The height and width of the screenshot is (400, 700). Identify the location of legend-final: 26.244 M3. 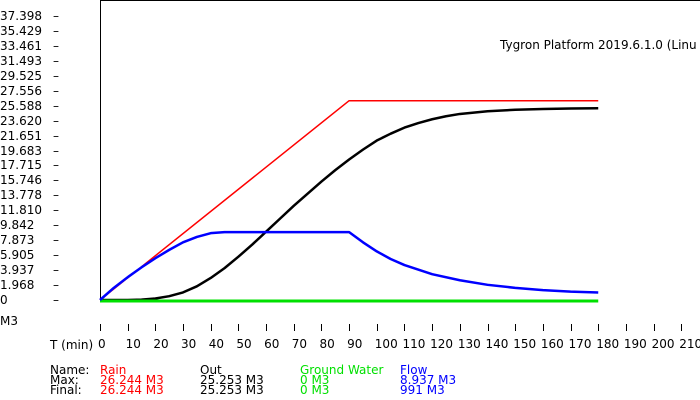
(132, 390).